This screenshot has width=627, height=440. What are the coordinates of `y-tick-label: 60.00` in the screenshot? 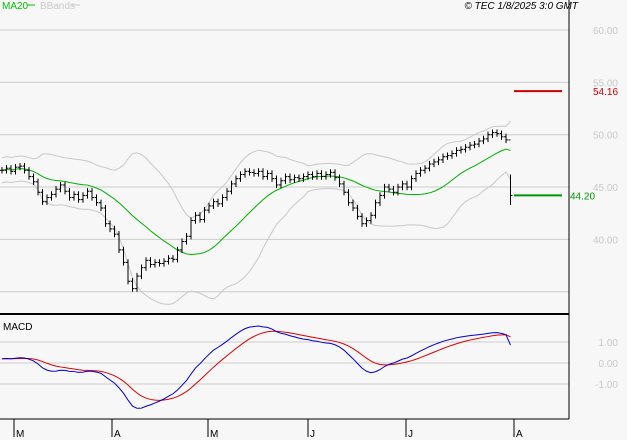 It's located at (605, 31).